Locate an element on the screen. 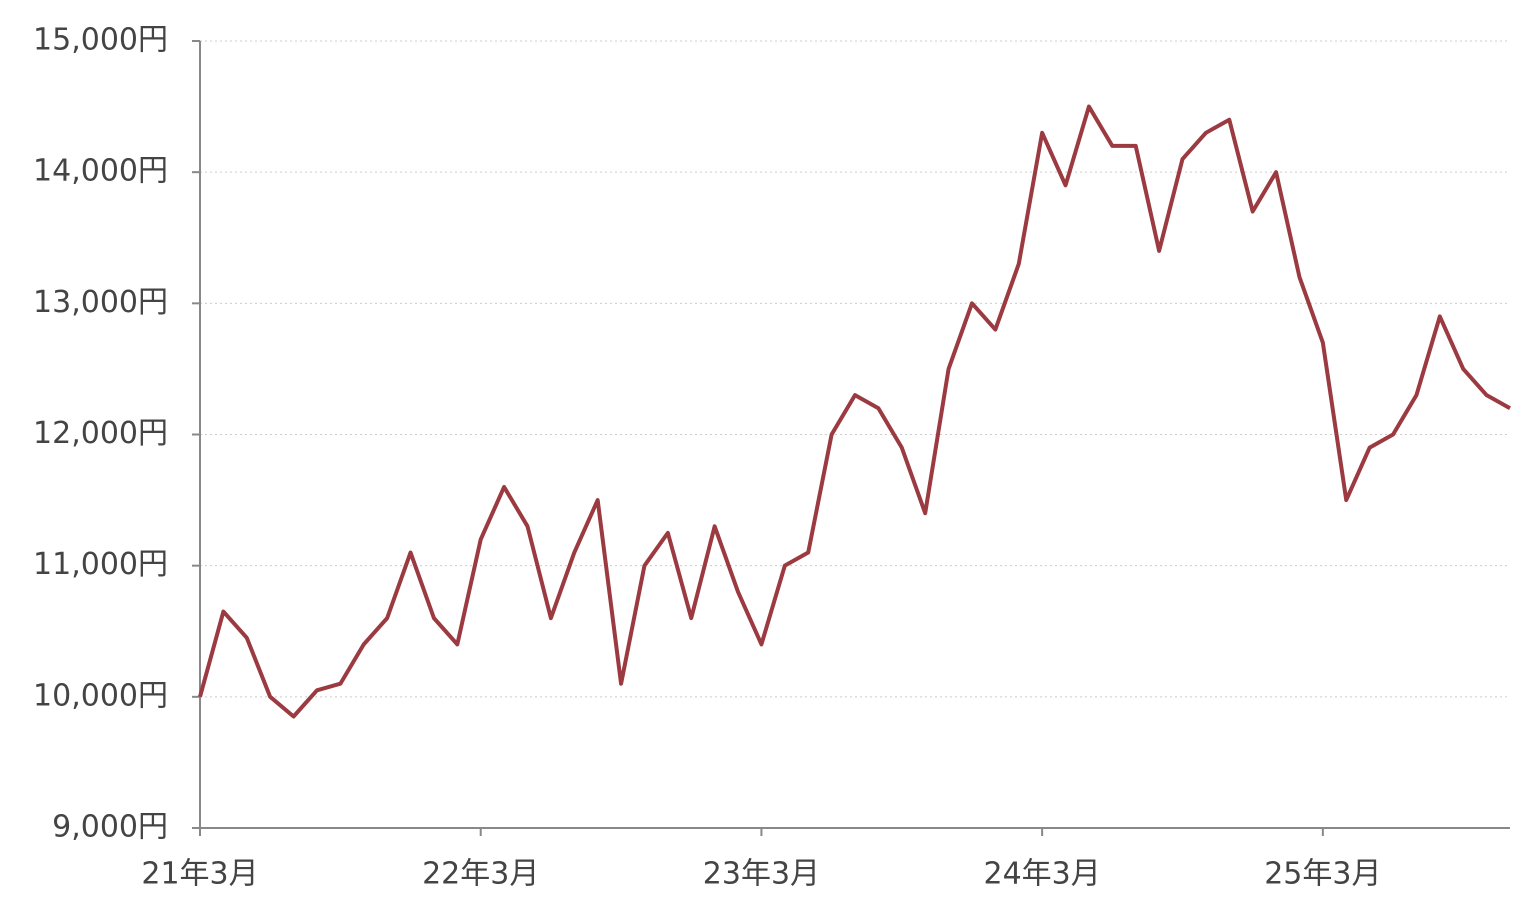  y-tick-label: 12,000円 is located at coordinates (100, 433).